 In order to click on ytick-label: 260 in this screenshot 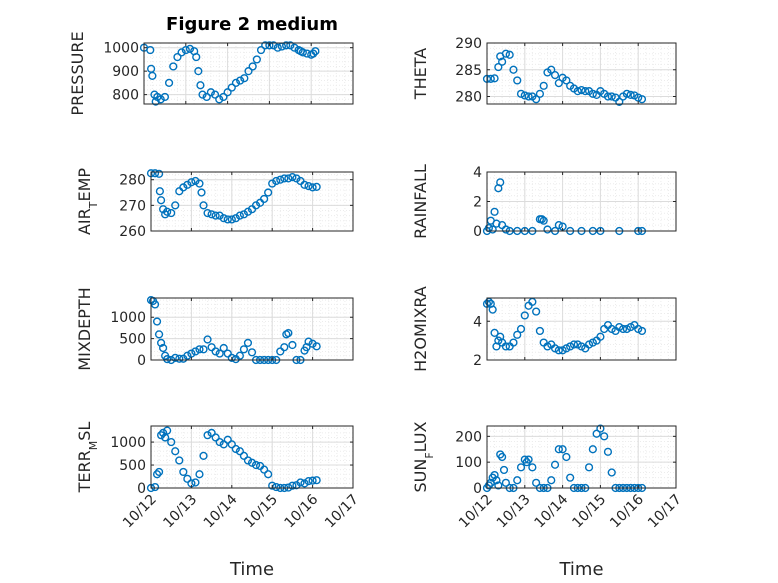, I will do `click(132, 232)`.